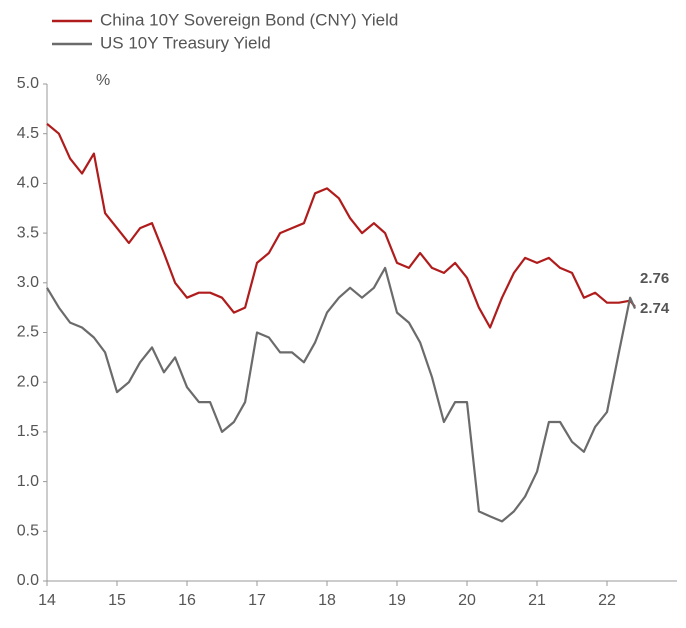 Image resolution: width=686 pixels, height=628 pixels. I want to click on x-tick-label: 15, so click(117, 600).